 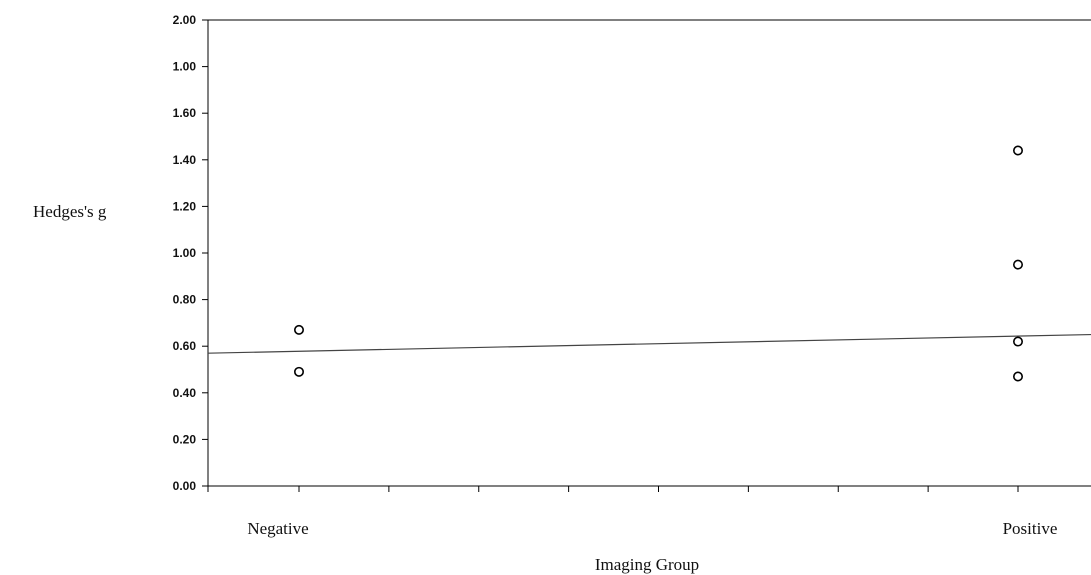 I want to click on x-category-label: Positive, so click(x=1030, y=528).